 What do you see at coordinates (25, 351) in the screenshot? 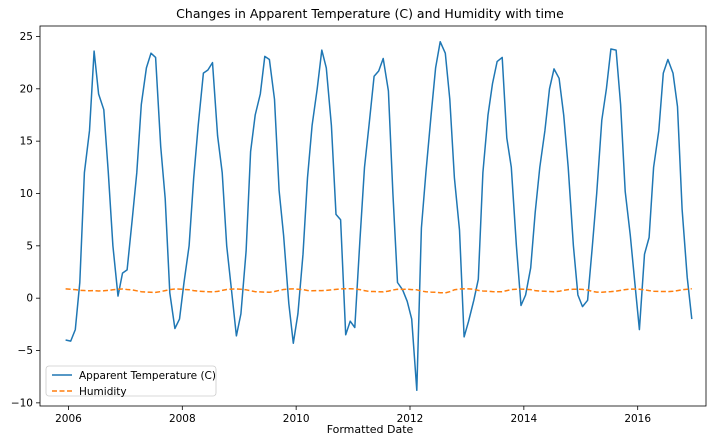
I see `y-tick-label: −5` at bounding box center [25, 351].